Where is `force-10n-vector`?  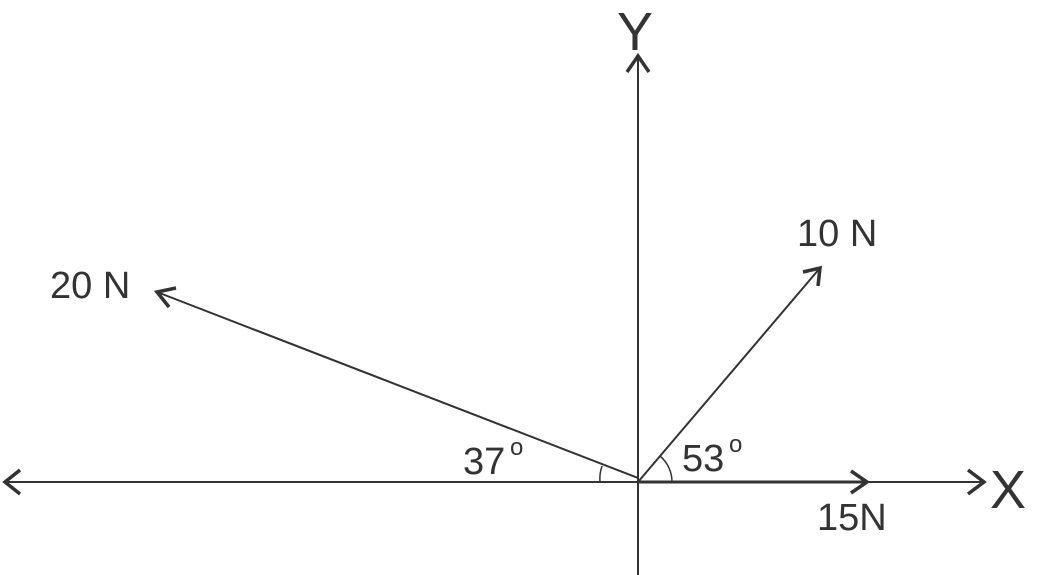 force-10n-vector is located at coordinates (729, 375).